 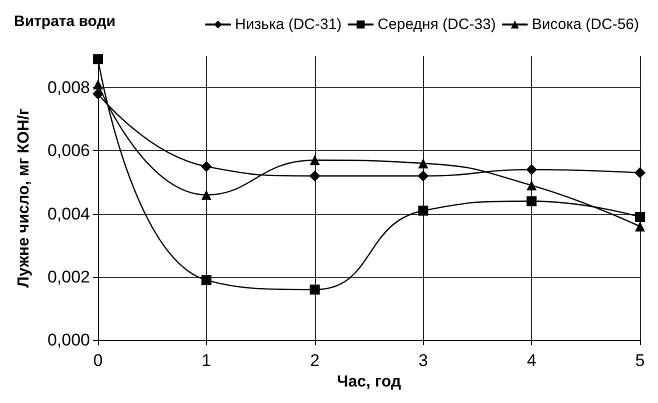 What do you see at coordinates (437, 24) in the screenshot?
I see `legend-label: Середня (DC-33)` at bounding box center [437, 24].